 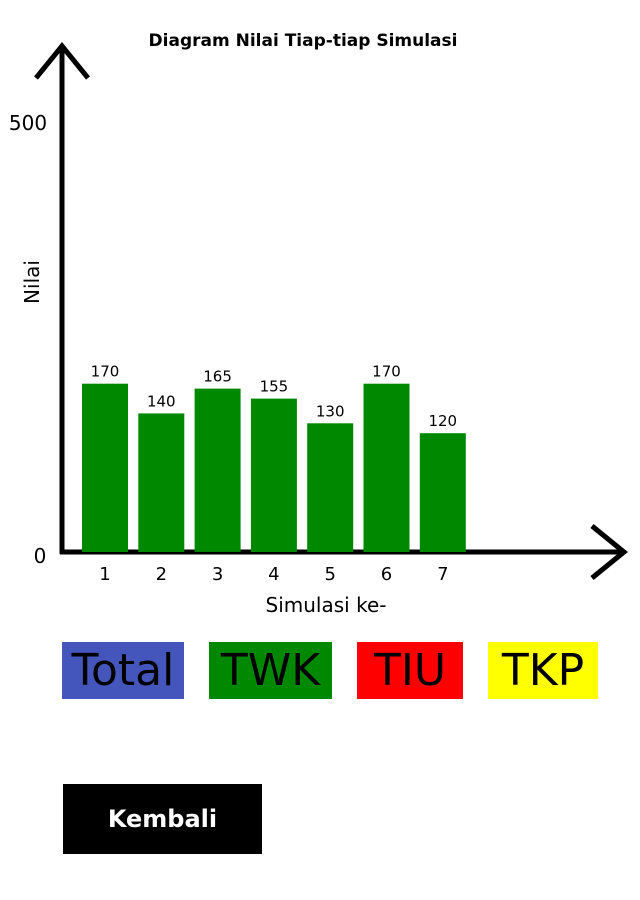 I want to click on x-axis-label: Simulasi ke-, so click(x=326, y=605).